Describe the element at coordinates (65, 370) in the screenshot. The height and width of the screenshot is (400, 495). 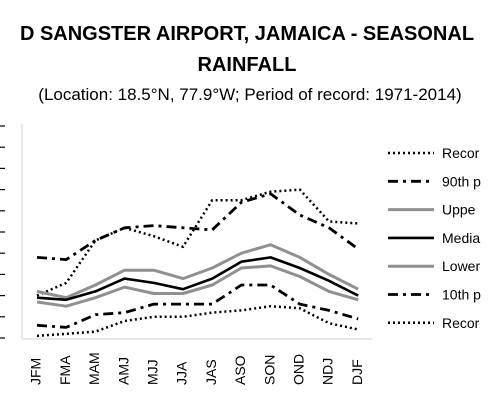
I see `x-tick-label: FMA` at that location.